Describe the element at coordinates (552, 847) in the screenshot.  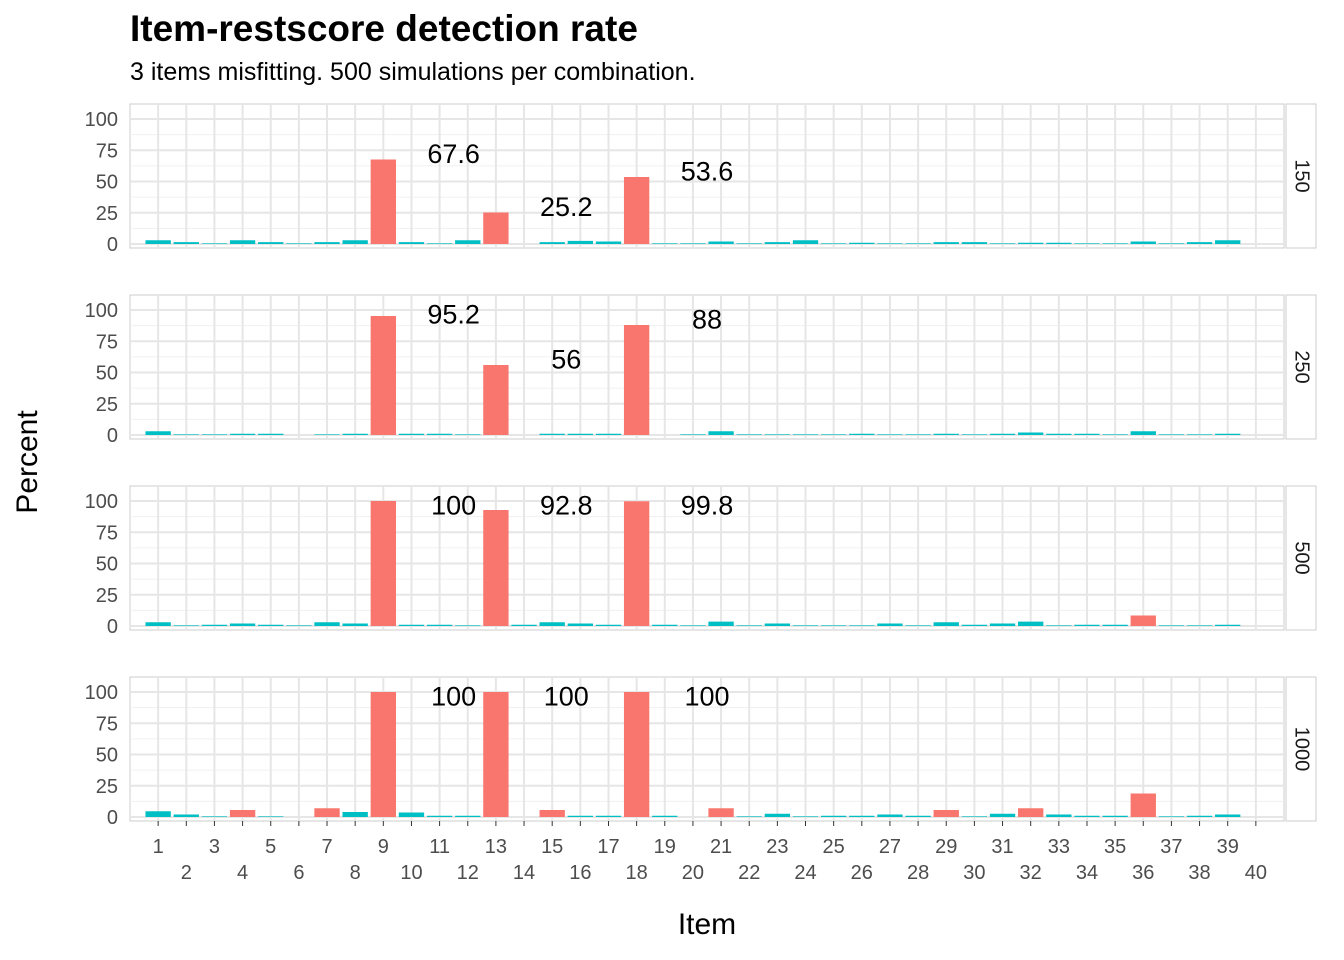
I see `x-tick-label: 15` at that location.